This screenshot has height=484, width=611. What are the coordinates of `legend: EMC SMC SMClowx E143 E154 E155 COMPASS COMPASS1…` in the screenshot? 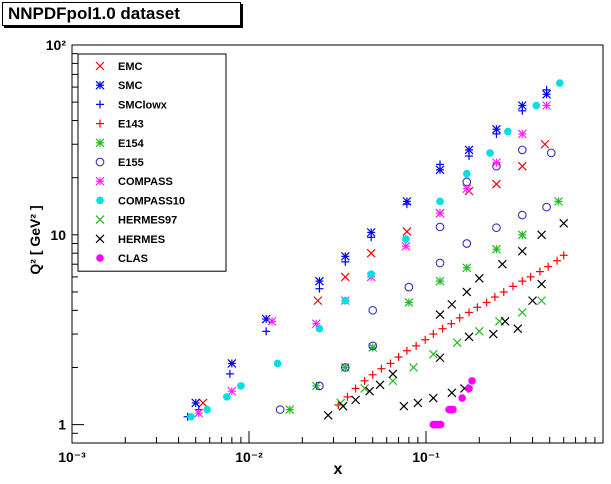 It's located at (152, 162).